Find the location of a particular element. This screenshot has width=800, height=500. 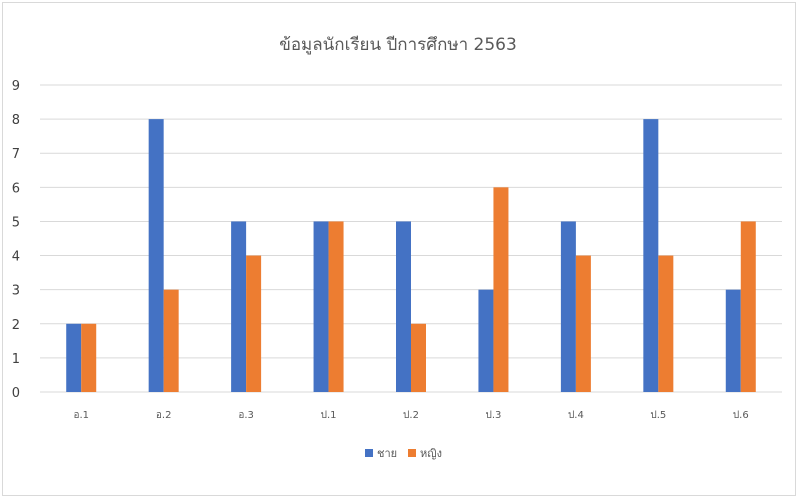

x-tick-label-4: ป.2 is located at coordinates (411, 415).